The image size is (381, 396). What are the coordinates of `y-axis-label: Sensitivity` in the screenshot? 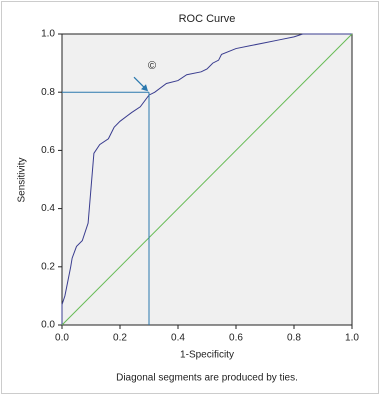 It's located at (22, 179).